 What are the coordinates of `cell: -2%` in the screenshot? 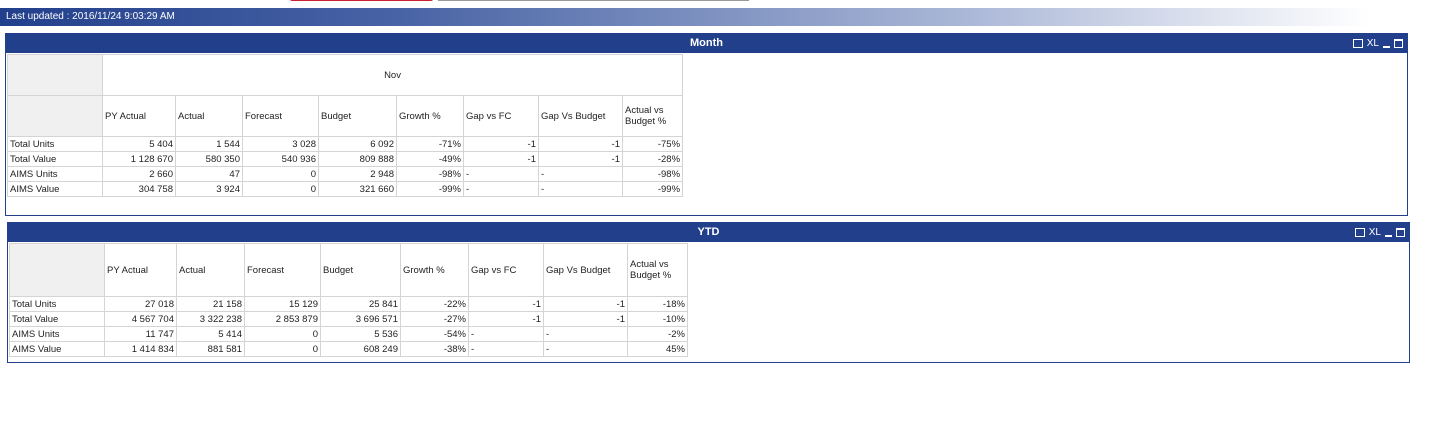 It's located at (657, 334).